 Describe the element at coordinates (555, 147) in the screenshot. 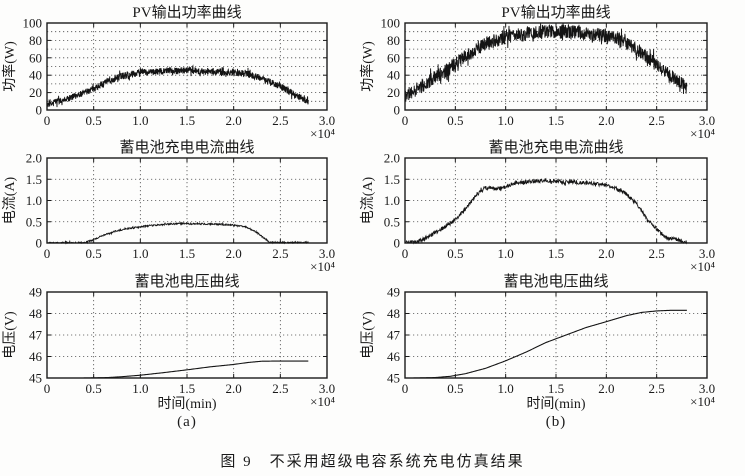

I see `battery-current-b-title: 蓄电池充电电流曲线` at that location.